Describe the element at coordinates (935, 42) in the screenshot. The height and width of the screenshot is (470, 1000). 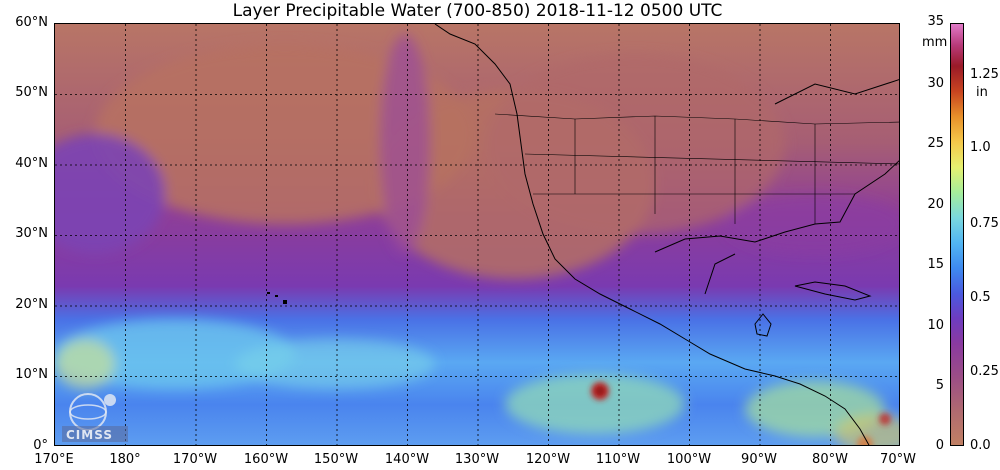
I see `colorbar-mm-unit: mm` at that location.